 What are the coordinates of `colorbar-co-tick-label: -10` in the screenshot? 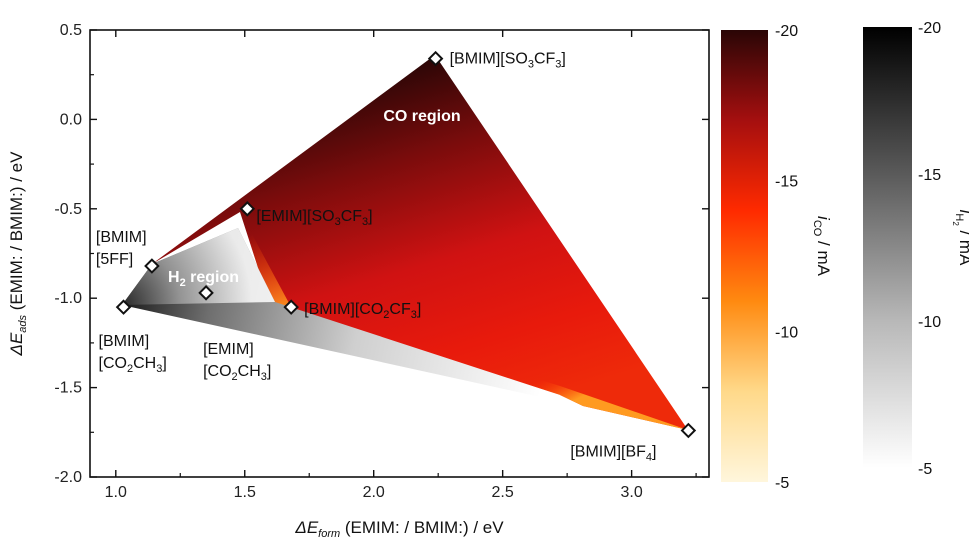 It's located at (786, 332).